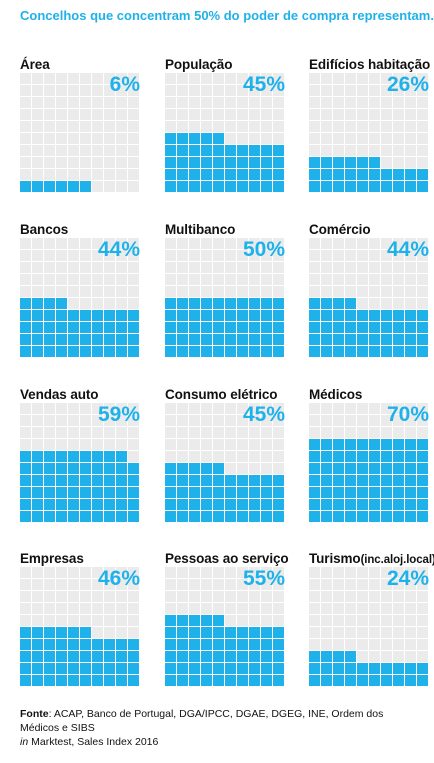 Image resolution: width=434 pixels, height=763 pixels. Describe the element at coordinates (335, 394) in the screenshot. I see `panel-label: Médicos` at that location.